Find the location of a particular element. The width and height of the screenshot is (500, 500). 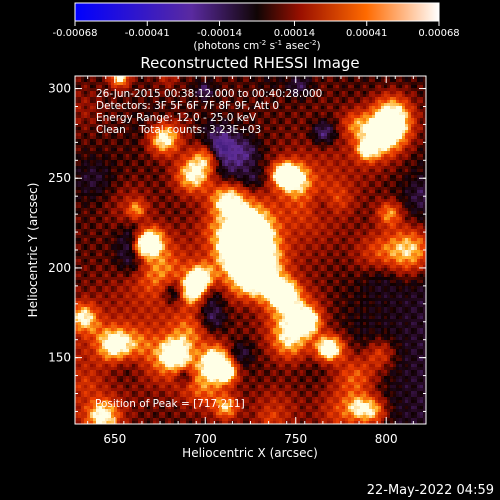

x-axis-label: Heliocentric X (arcsec) is located at coordinates (250, 453).